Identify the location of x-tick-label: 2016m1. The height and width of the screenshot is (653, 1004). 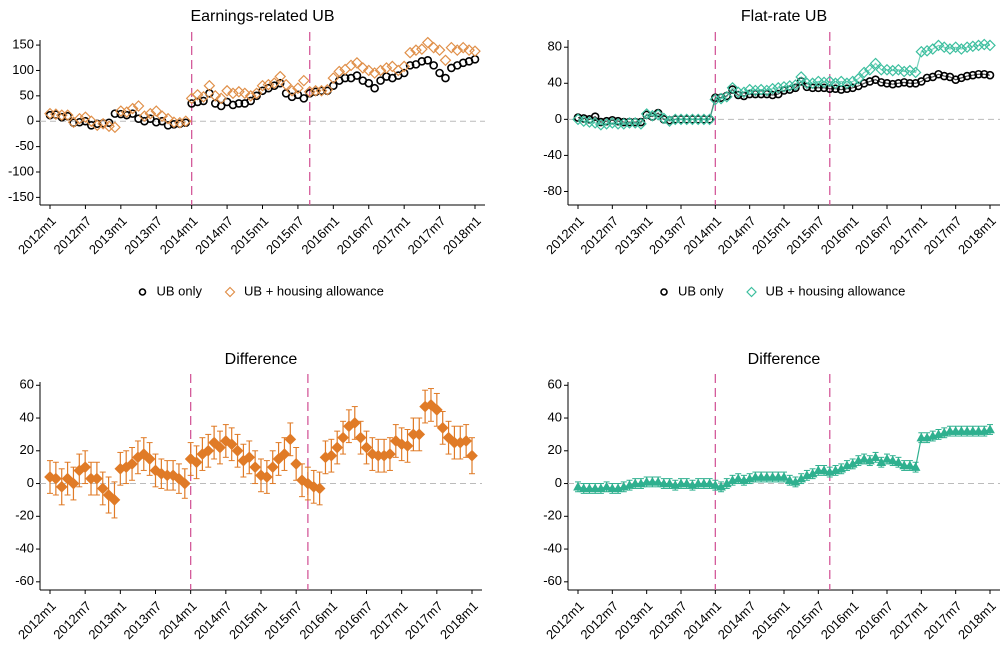
(320, 235).